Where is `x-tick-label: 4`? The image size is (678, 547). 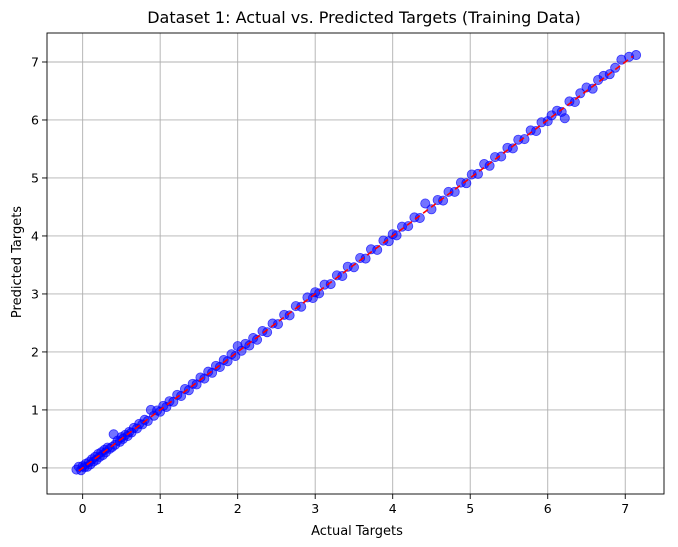 x-tick-label: 4 is located at coordinates (393, 508).